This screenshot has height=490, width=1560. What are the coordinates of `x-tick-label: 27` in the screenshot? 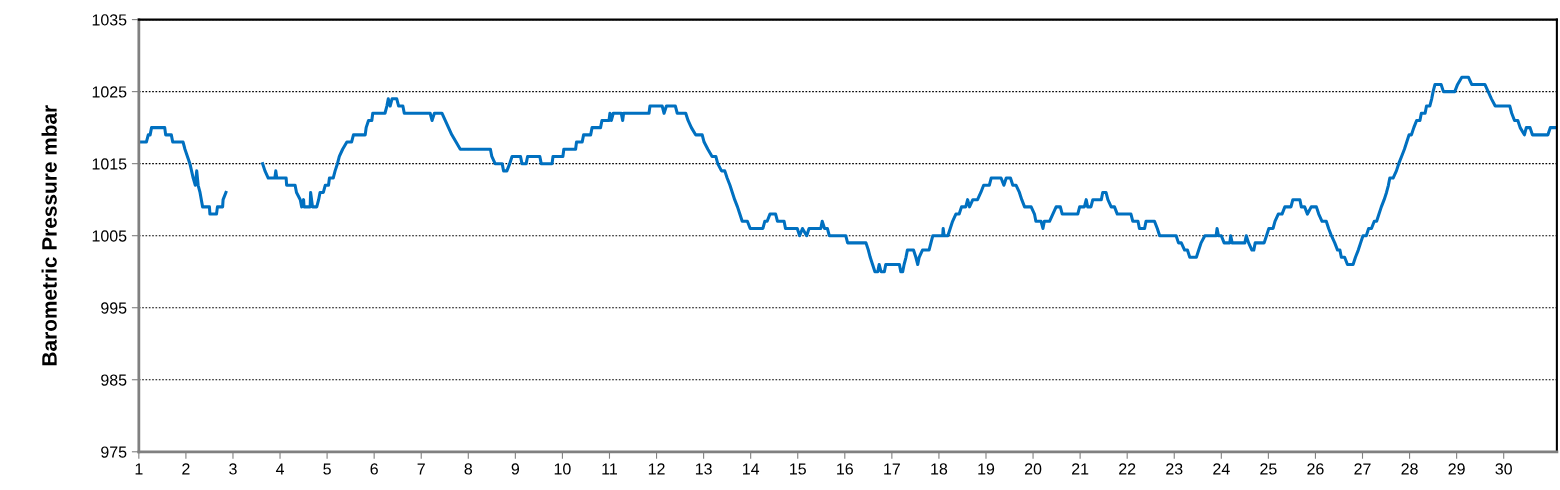 It's located at (1362, 469).